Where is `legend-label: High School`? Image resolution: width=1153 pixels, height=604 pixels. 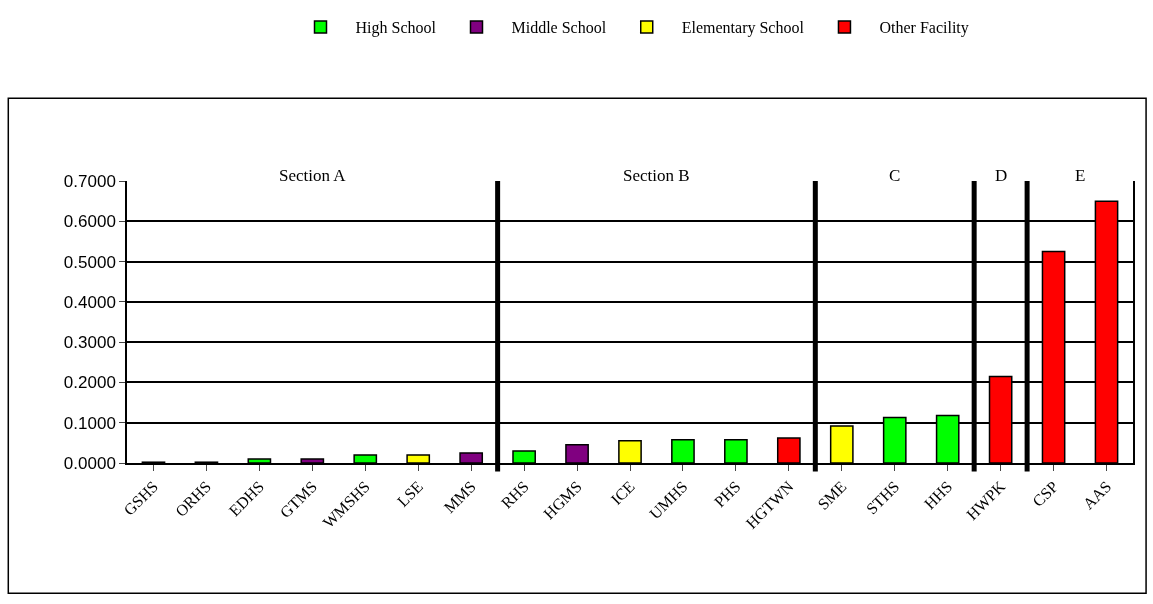
legend-label: High School is located at coordinates (396, 28).